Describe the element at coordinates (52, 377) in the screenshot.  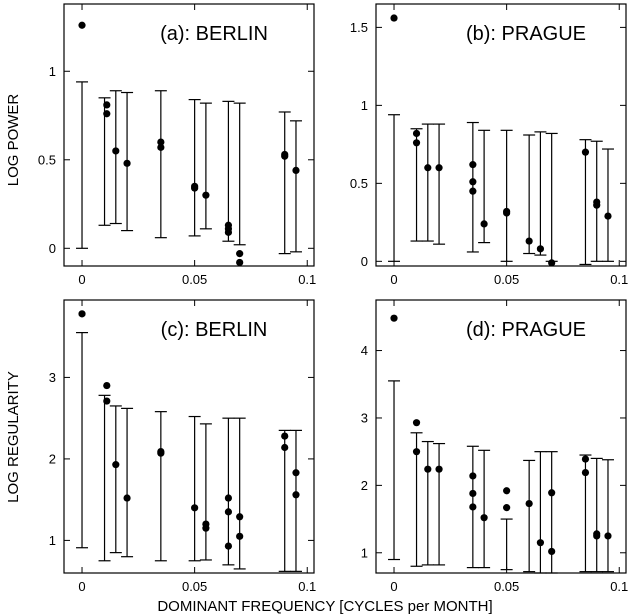
I see `y-tick-label: 3` at that location.